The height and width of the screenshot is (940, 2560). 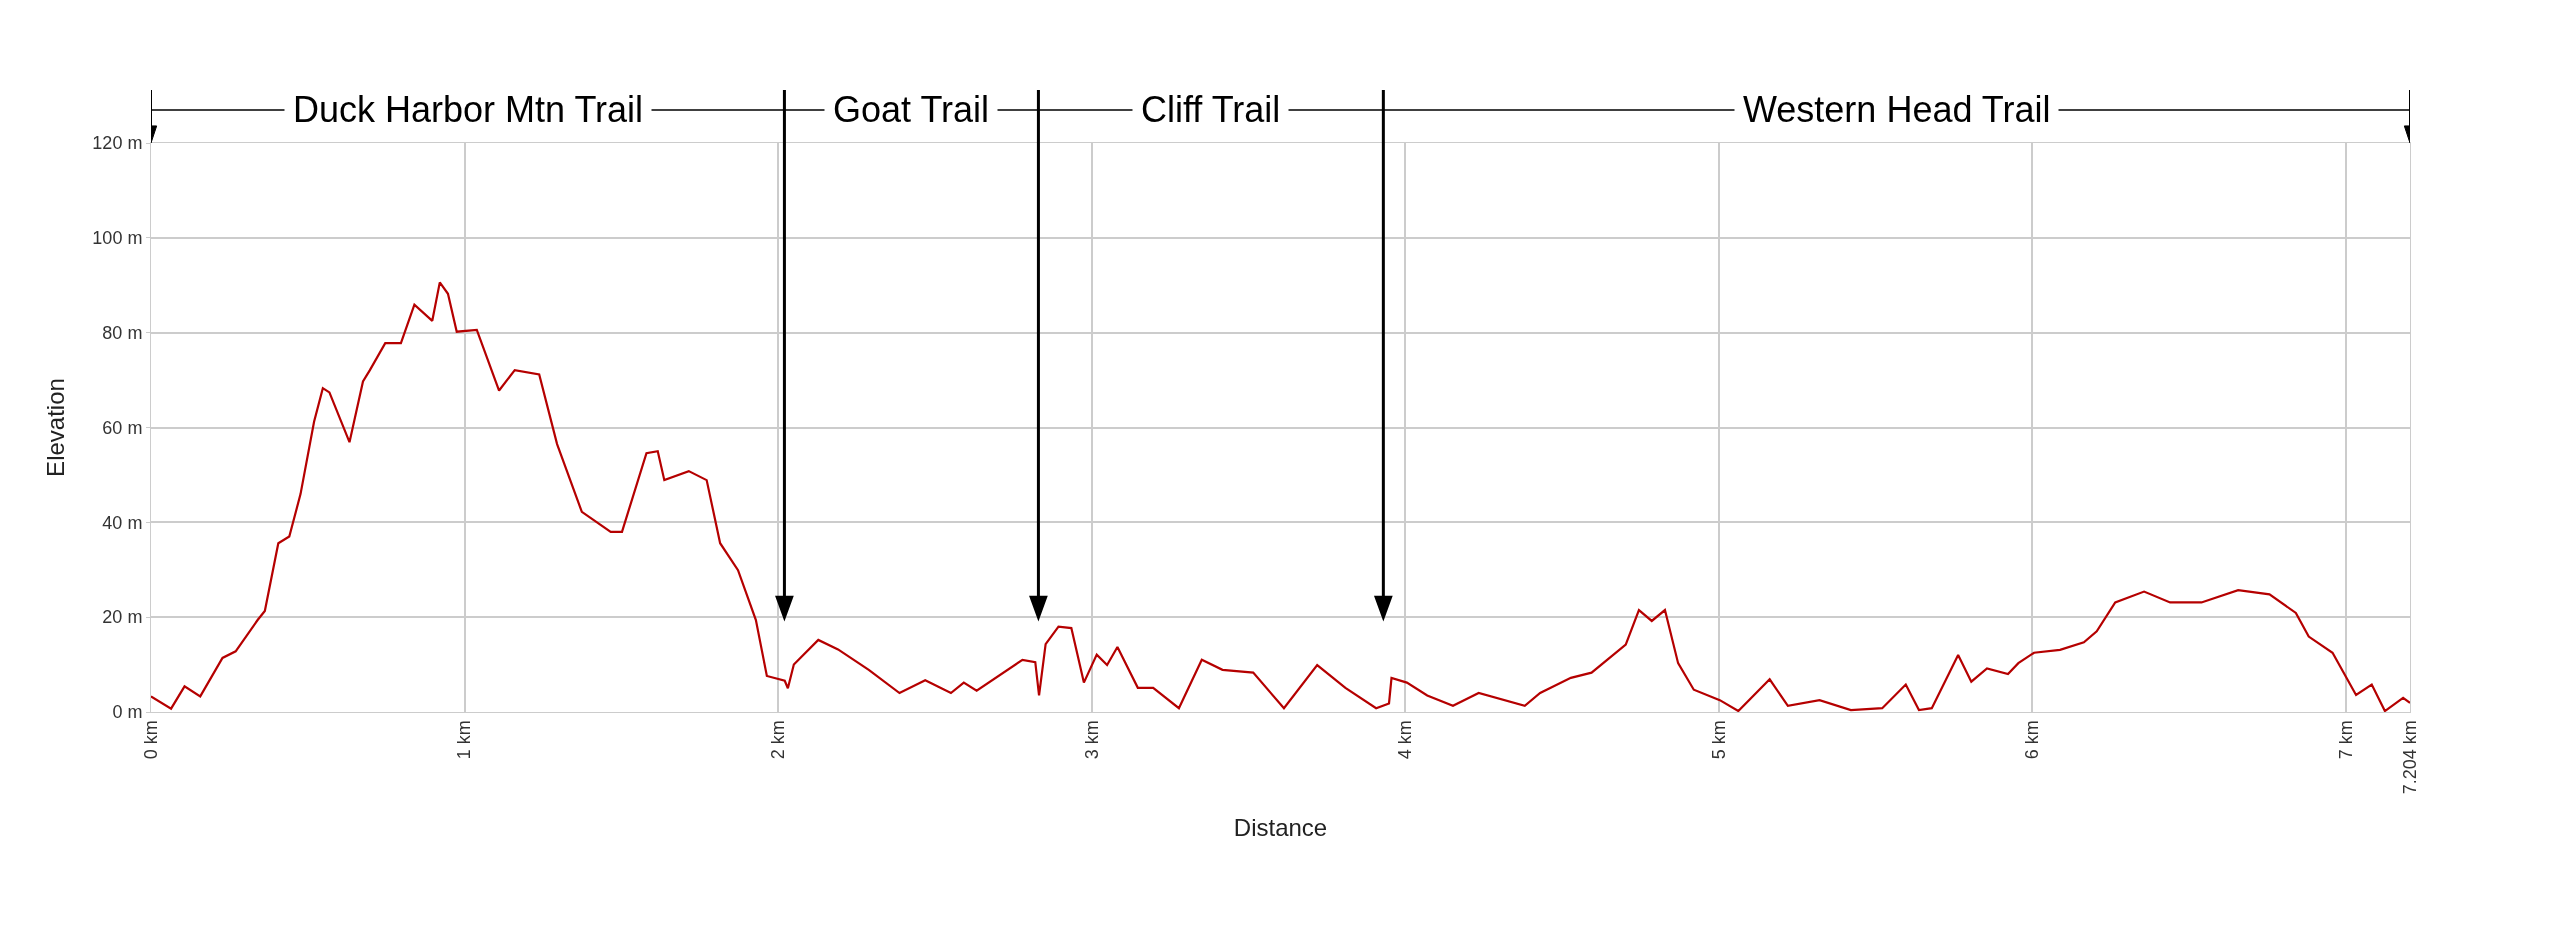 I want to click on x-tick-label: 7.204 km, so click(x=2409, y=757).